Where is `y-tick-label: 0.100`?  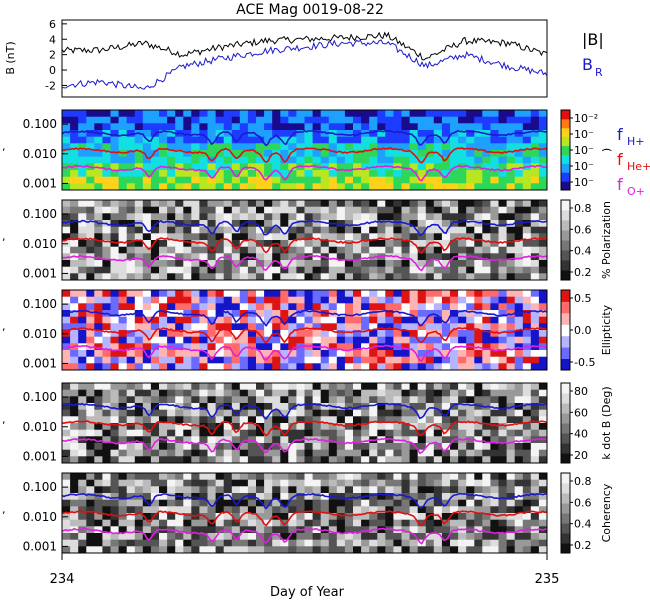 y-tick-label: 0.100 is located at coordinates (40, 397).